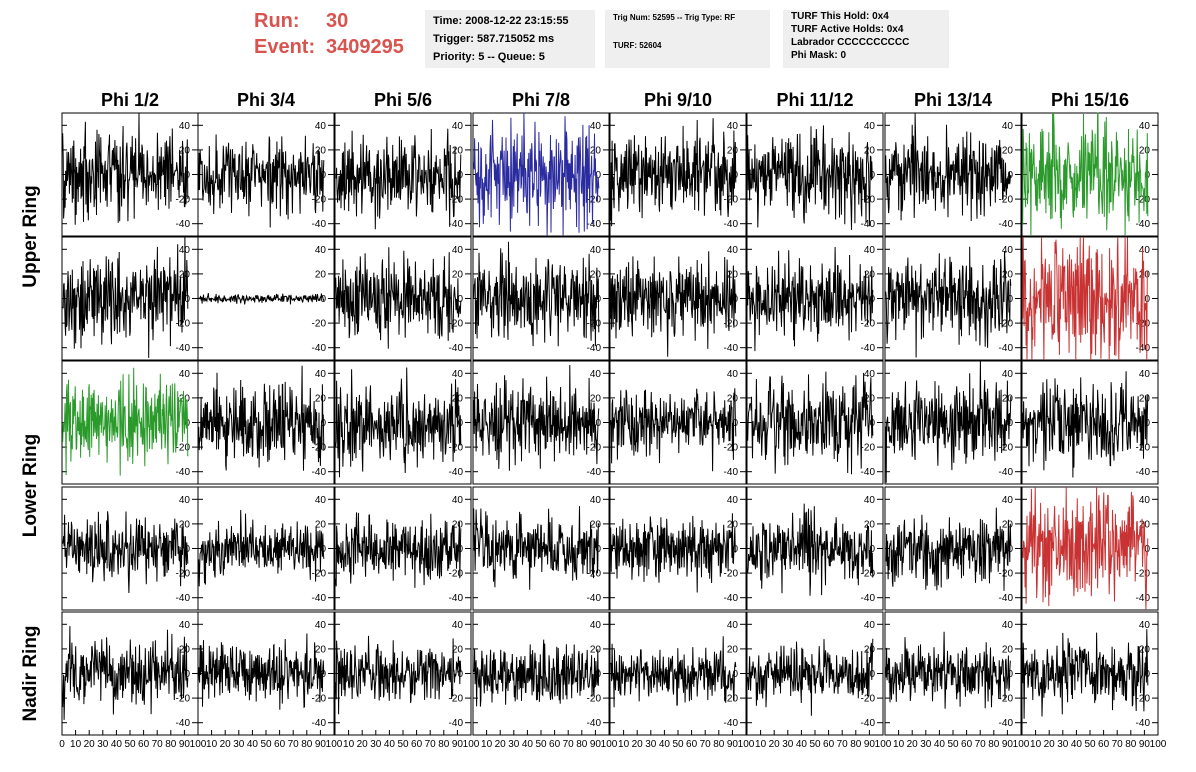 The image size is (1196, 772). Describe the element at coordinates (850, 42) in the screenshot. I see `labrador-text: Labrador CCCCCCCCCC` at that location.